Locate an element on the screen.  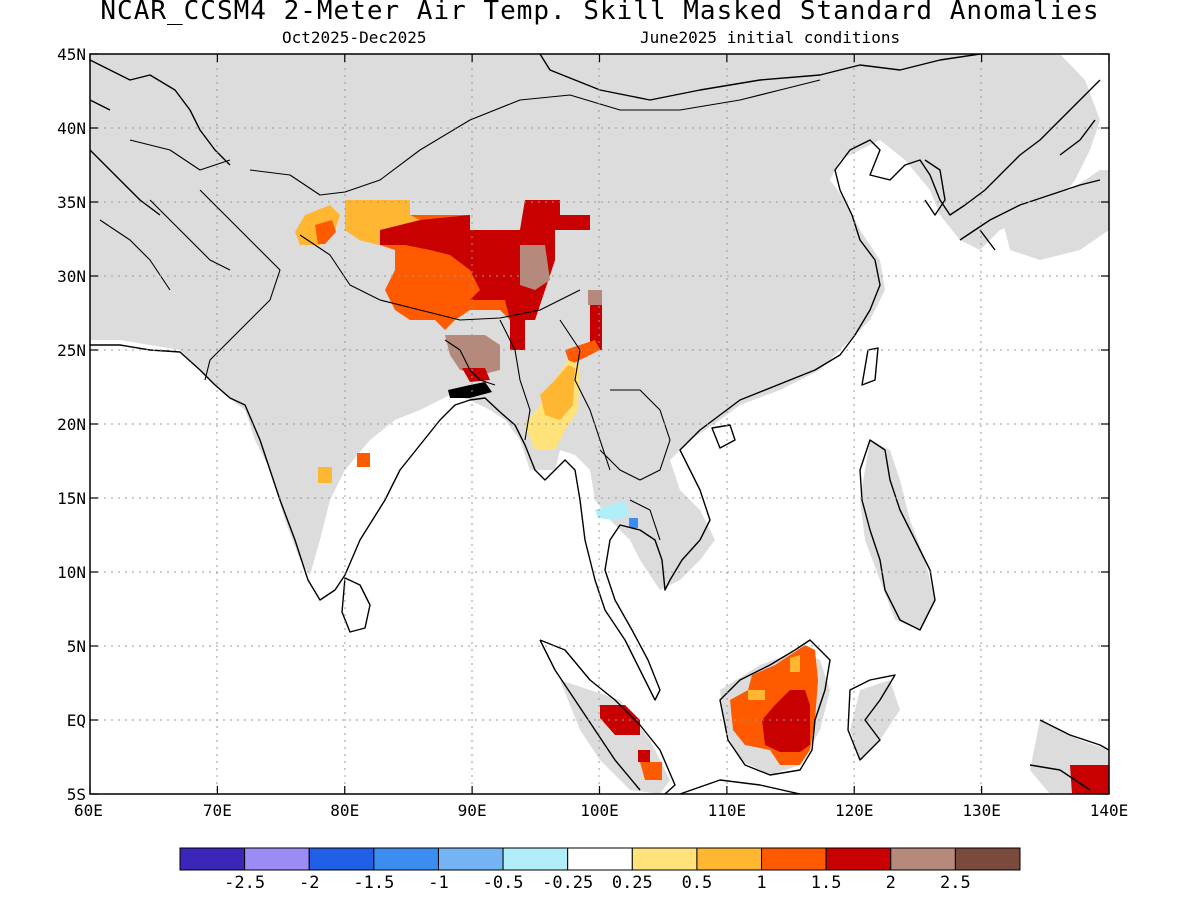
thailand-region is located at coordinates (612, 510).